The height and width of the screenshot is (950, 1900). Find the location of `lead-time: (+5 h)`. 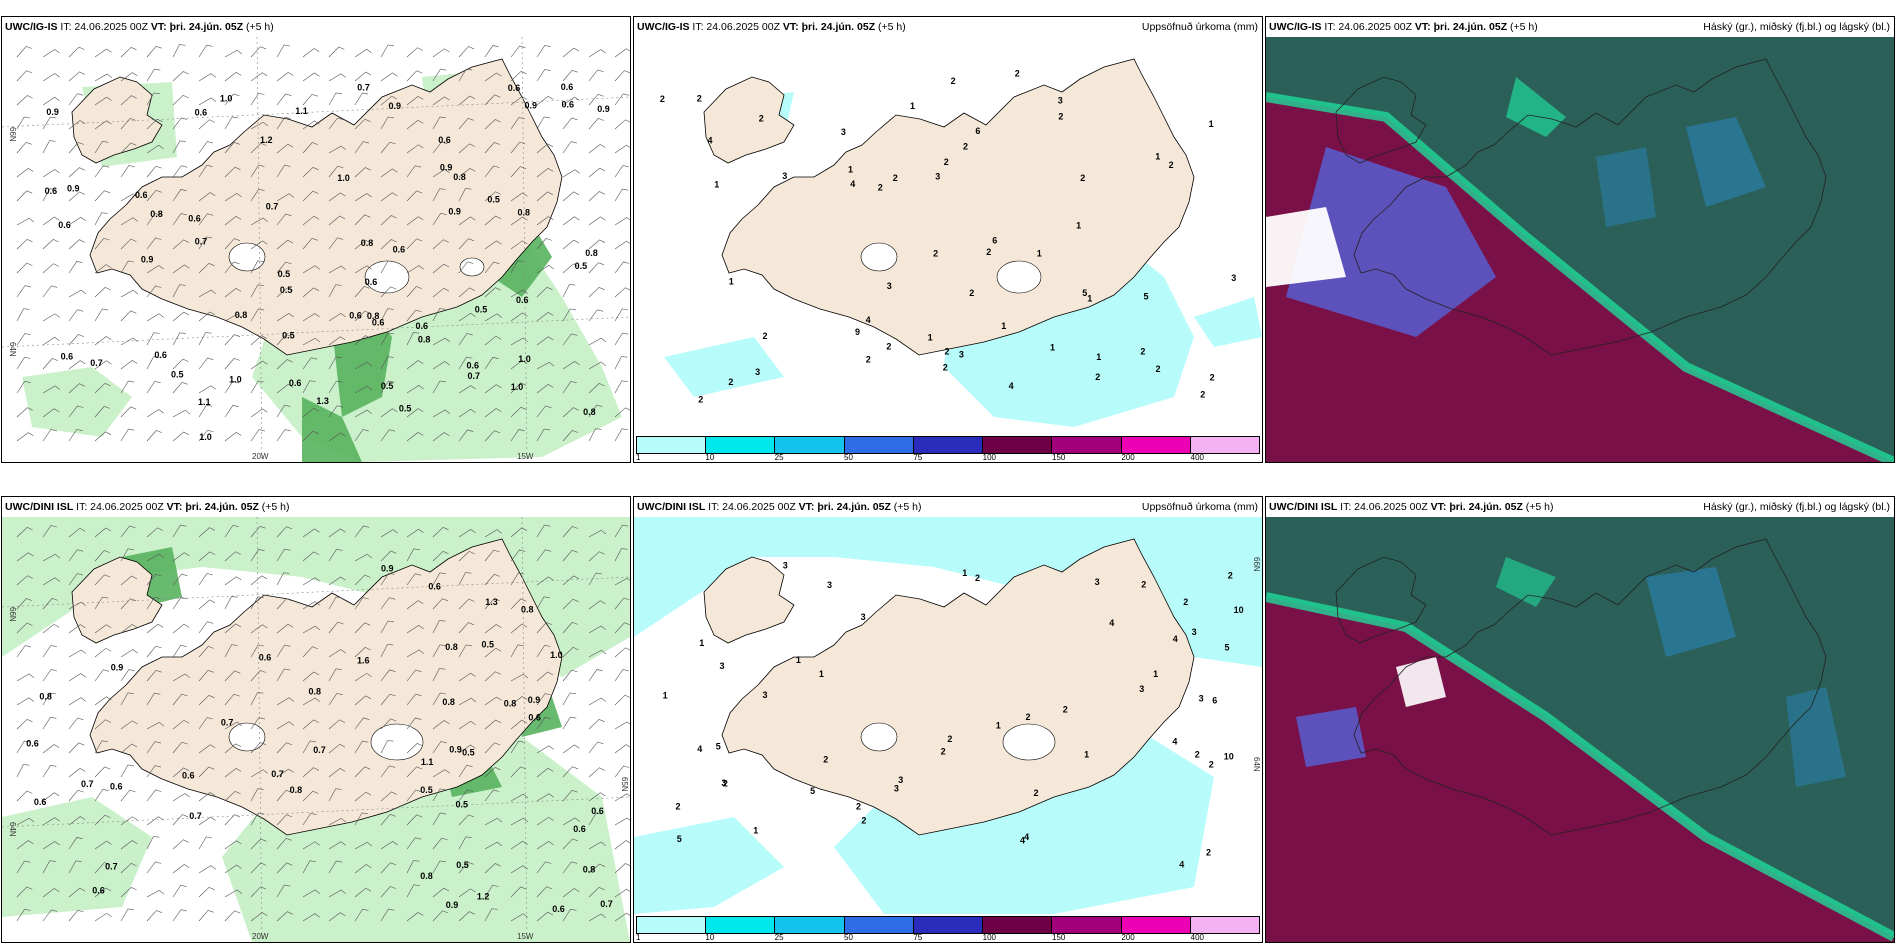

lead-time: (+5 h) is located at coordinates (1539, 507).